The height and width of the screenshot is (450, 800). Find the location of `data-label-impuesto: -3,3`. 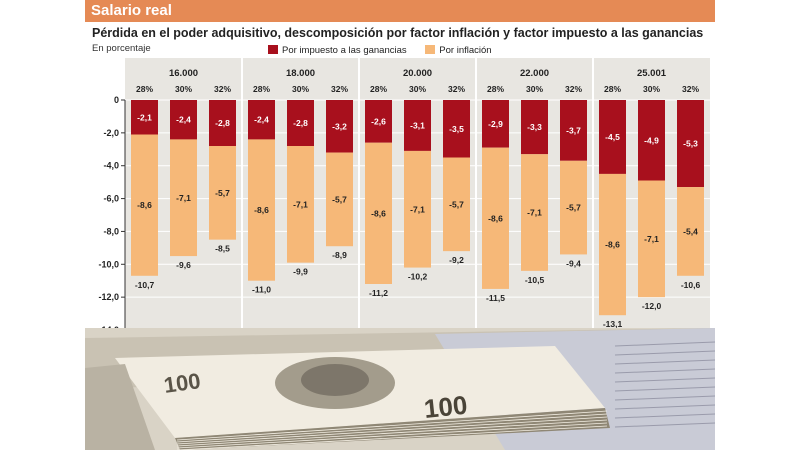

data-label-impuesto: -3,3 is located at coordinates (534, 127).